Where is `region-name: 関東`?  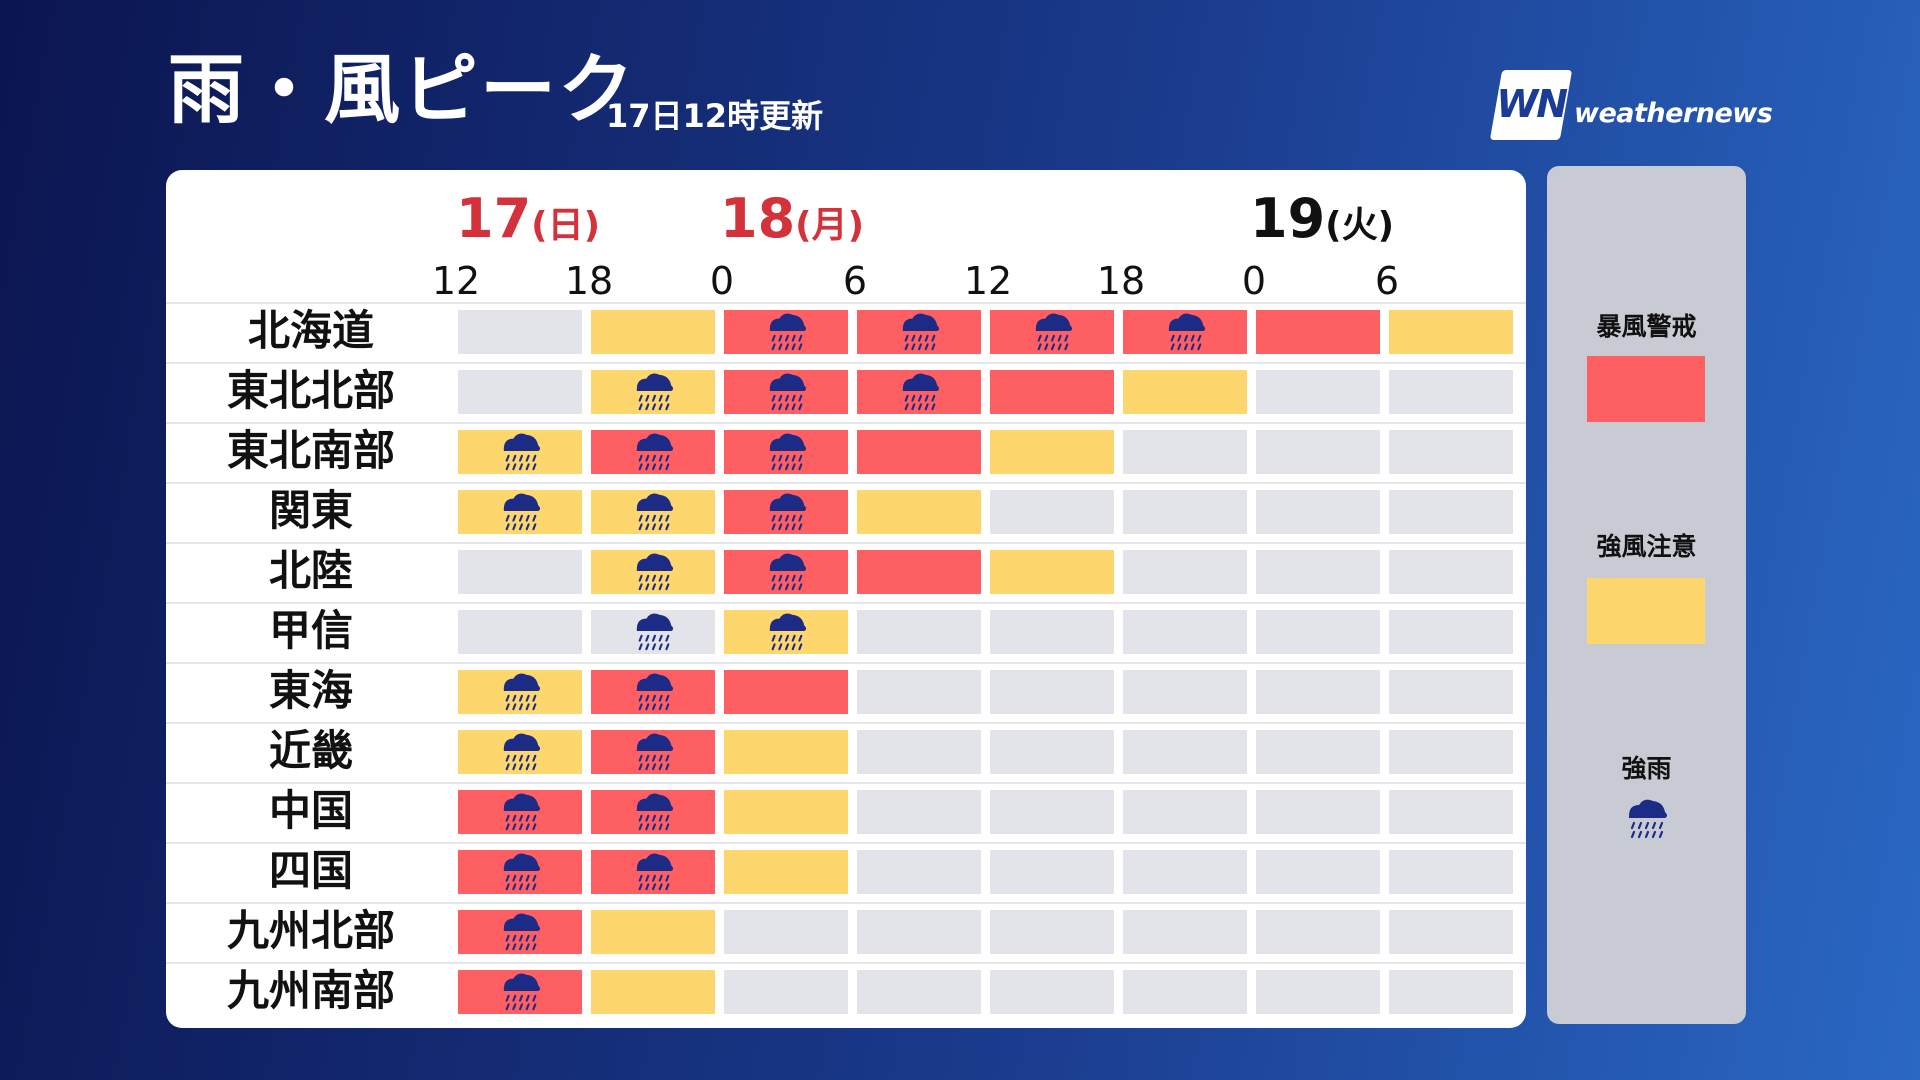
region-name: 関東 is located at coordinates (310, 510).